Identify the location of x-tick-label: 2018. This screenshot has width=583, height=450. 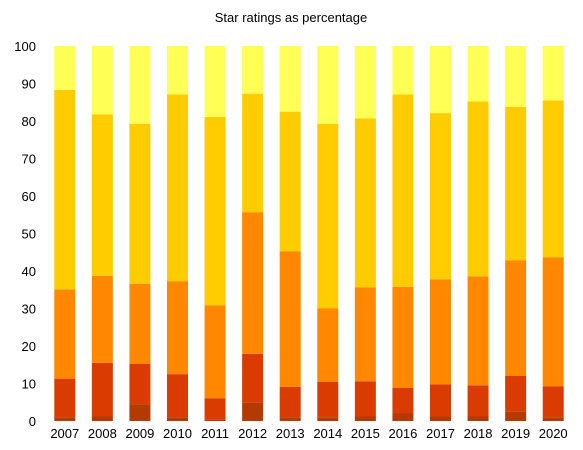
(478, 433).